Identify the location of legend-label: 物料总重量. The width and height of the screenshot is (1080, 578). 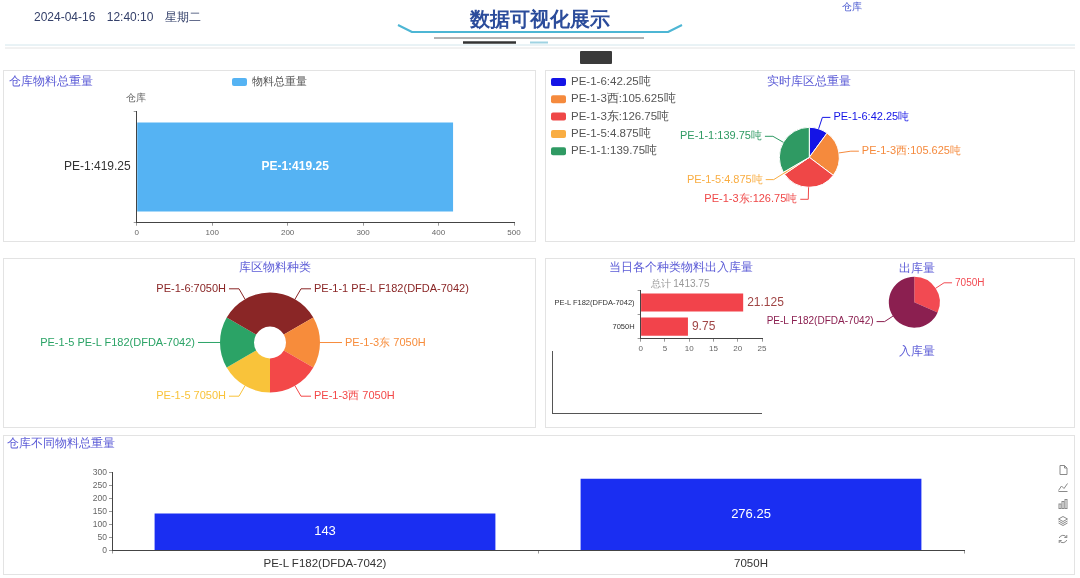
(279, 81).